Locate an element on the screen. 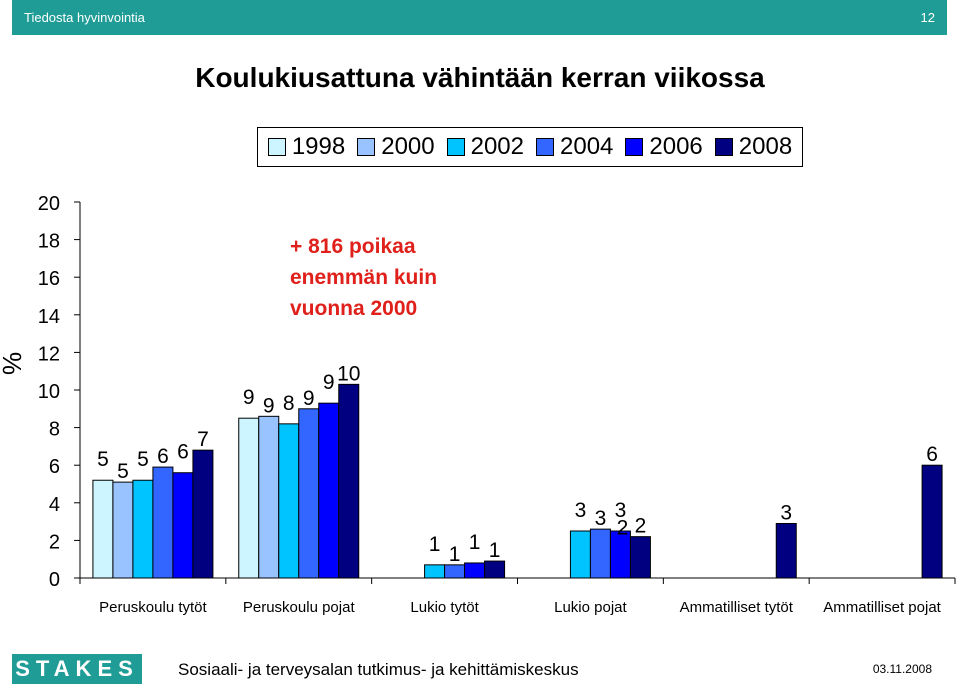 The width and height of the screenshot is (960, 690). y-tick-label: 0 is located at coordinates (54, 580).